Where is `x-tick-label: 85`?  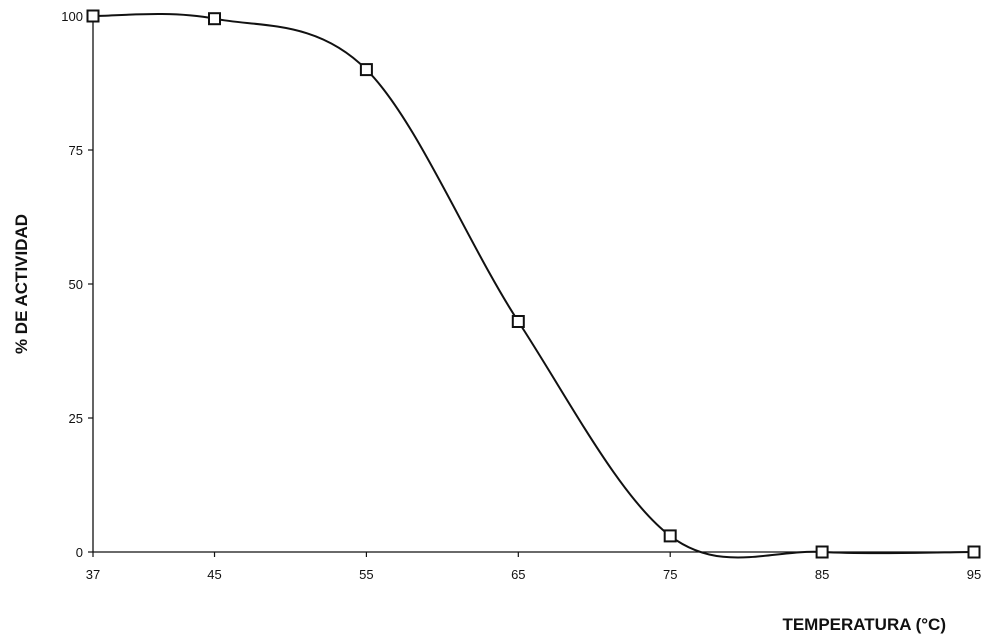
x-tick-label: 85 is located at coordinates (822, 574).